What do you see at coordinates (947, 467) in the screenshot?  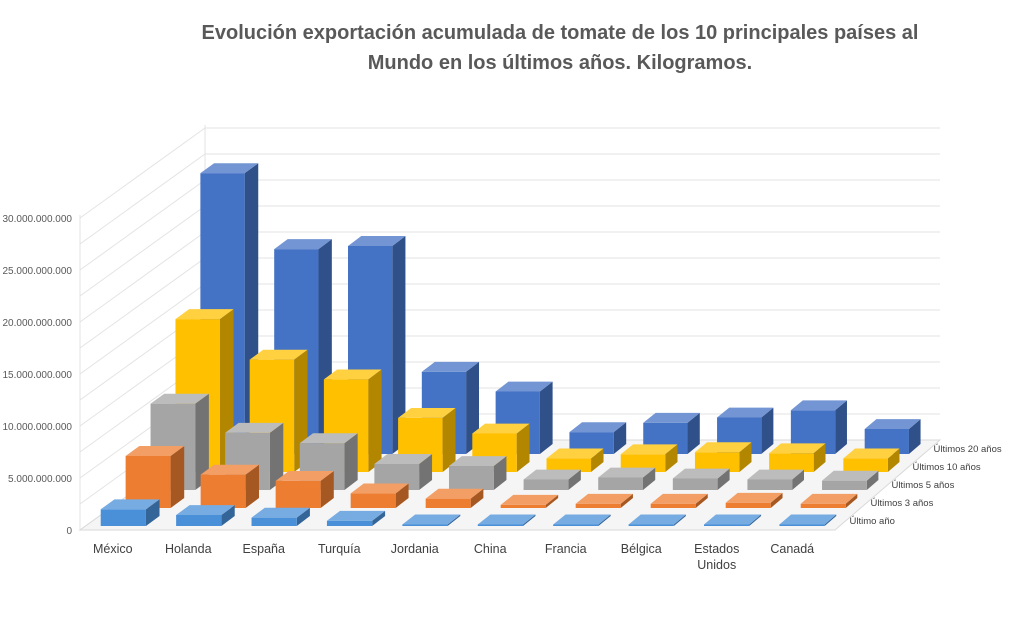 I see `series-label: Últimos 10 años` at bounding box center [947, 467].